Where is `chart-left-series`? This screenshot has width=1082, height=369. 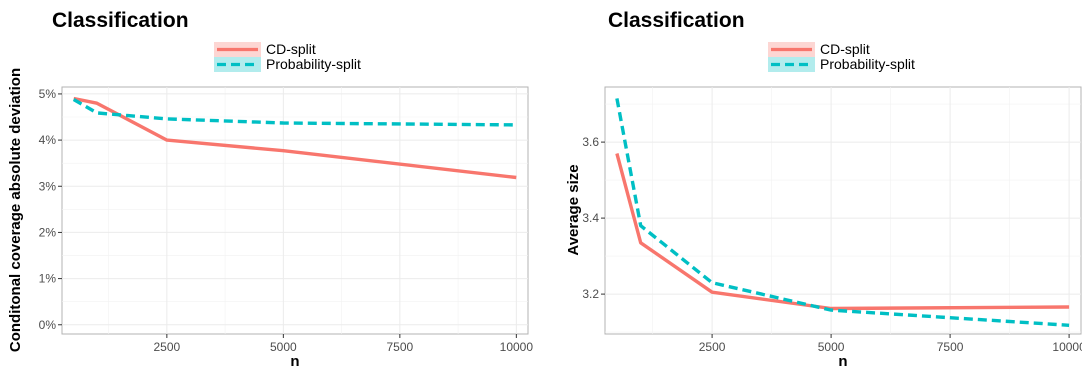 chart-left-series is located at coordinates (294, 138).